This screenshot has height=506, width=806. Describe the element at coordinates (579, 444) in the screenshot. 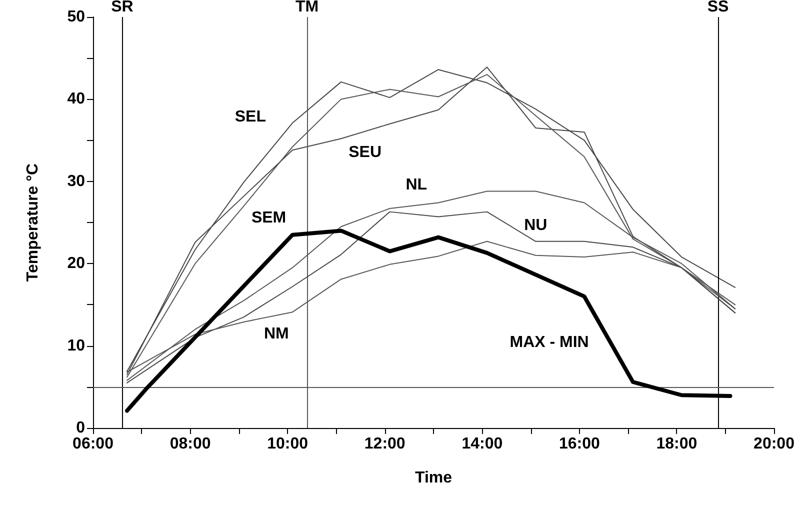

I see `x-tick-label: 16:00` at that location.